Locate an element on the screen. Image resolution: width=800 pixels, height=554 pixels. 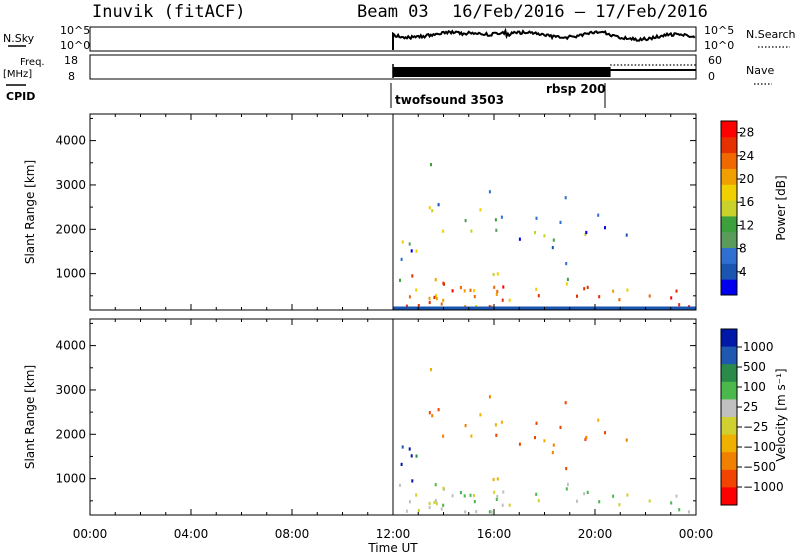
power-colorbar: 4 8 12 16 20 24 28 Power [dB] is located at coordinates (754, 208).